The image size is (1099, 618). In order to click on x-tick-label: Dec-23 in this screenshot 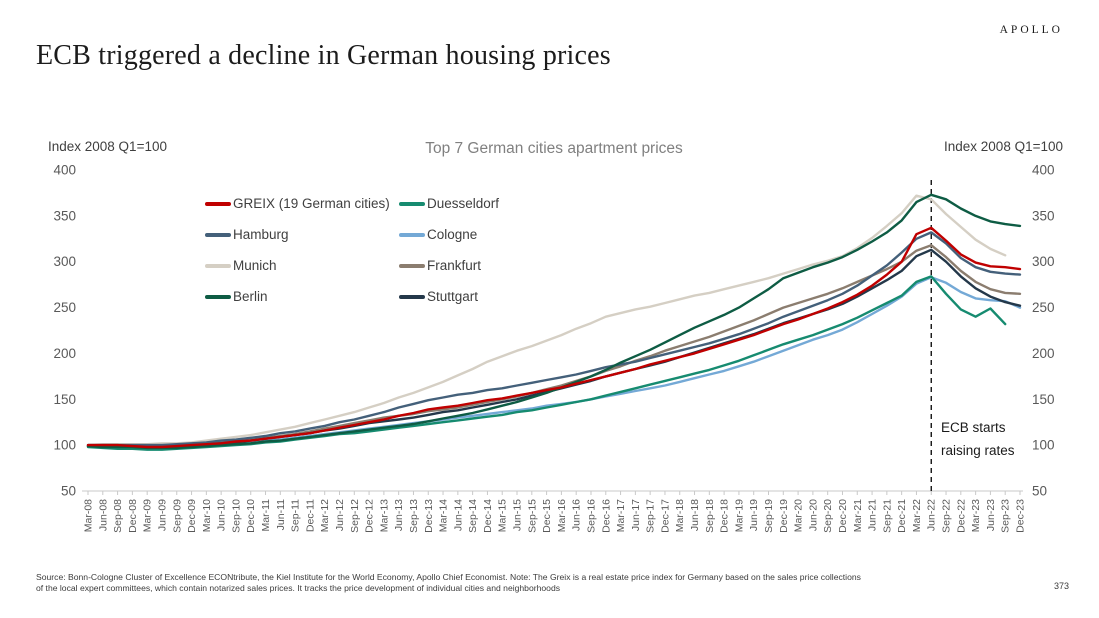, I will do `click(1021, 516)`.